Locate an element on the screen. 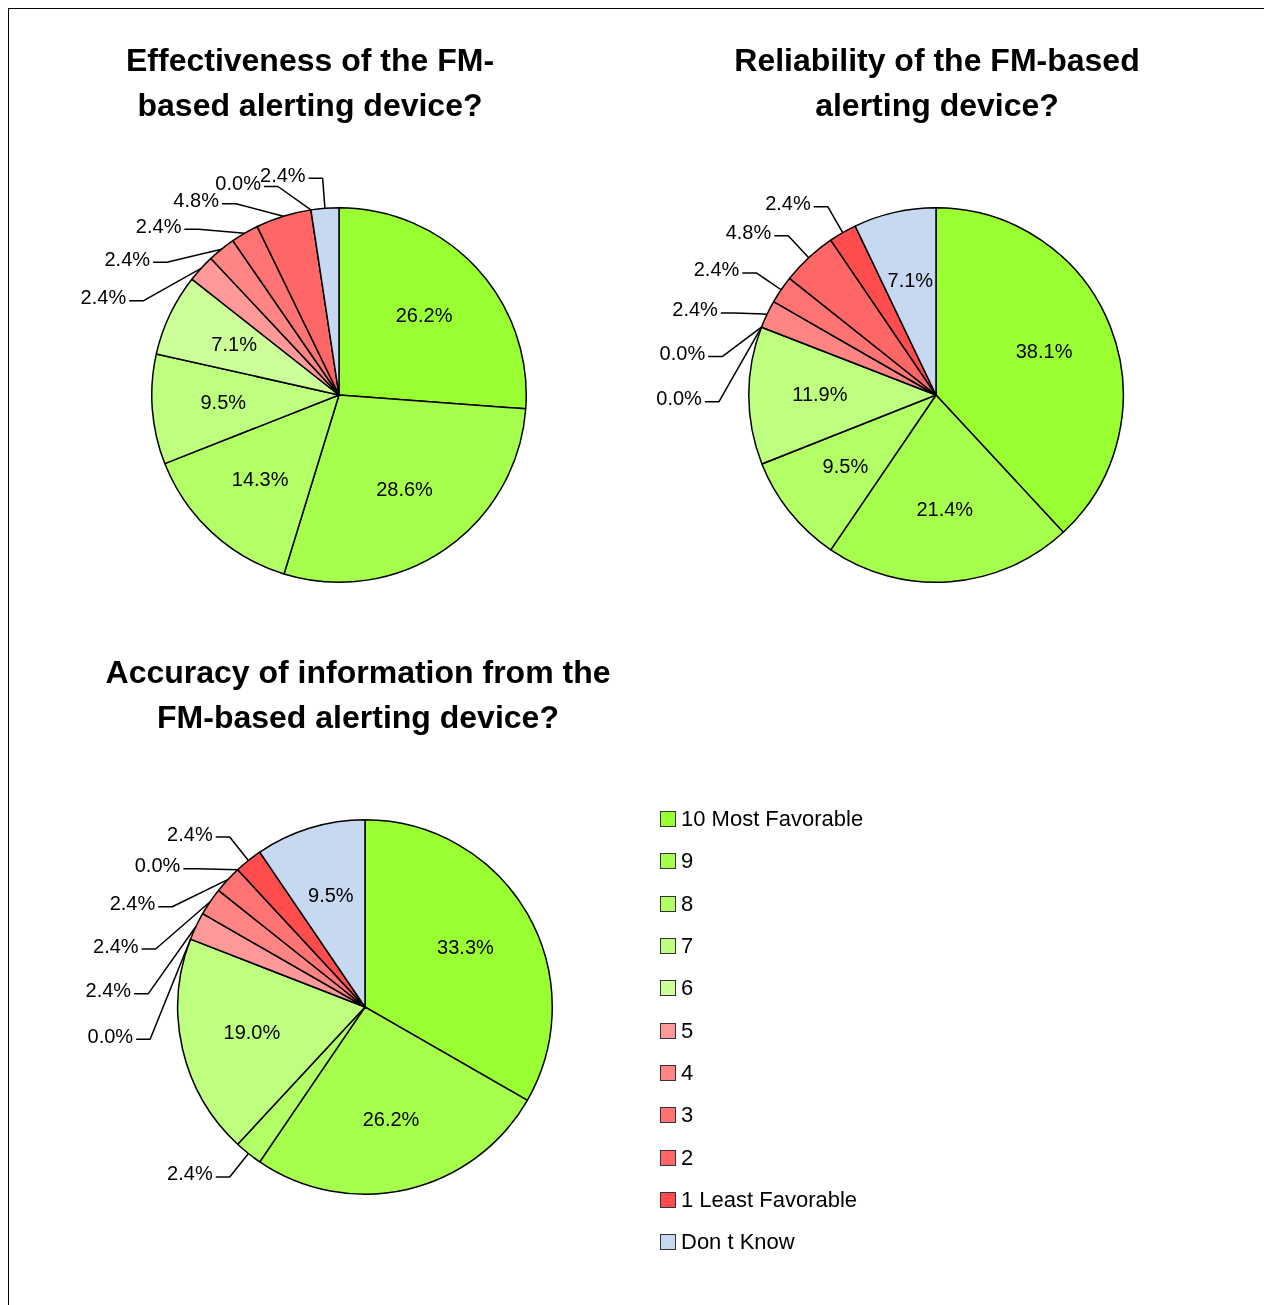  legend-label: 7 is located at coordinates (687, 946).